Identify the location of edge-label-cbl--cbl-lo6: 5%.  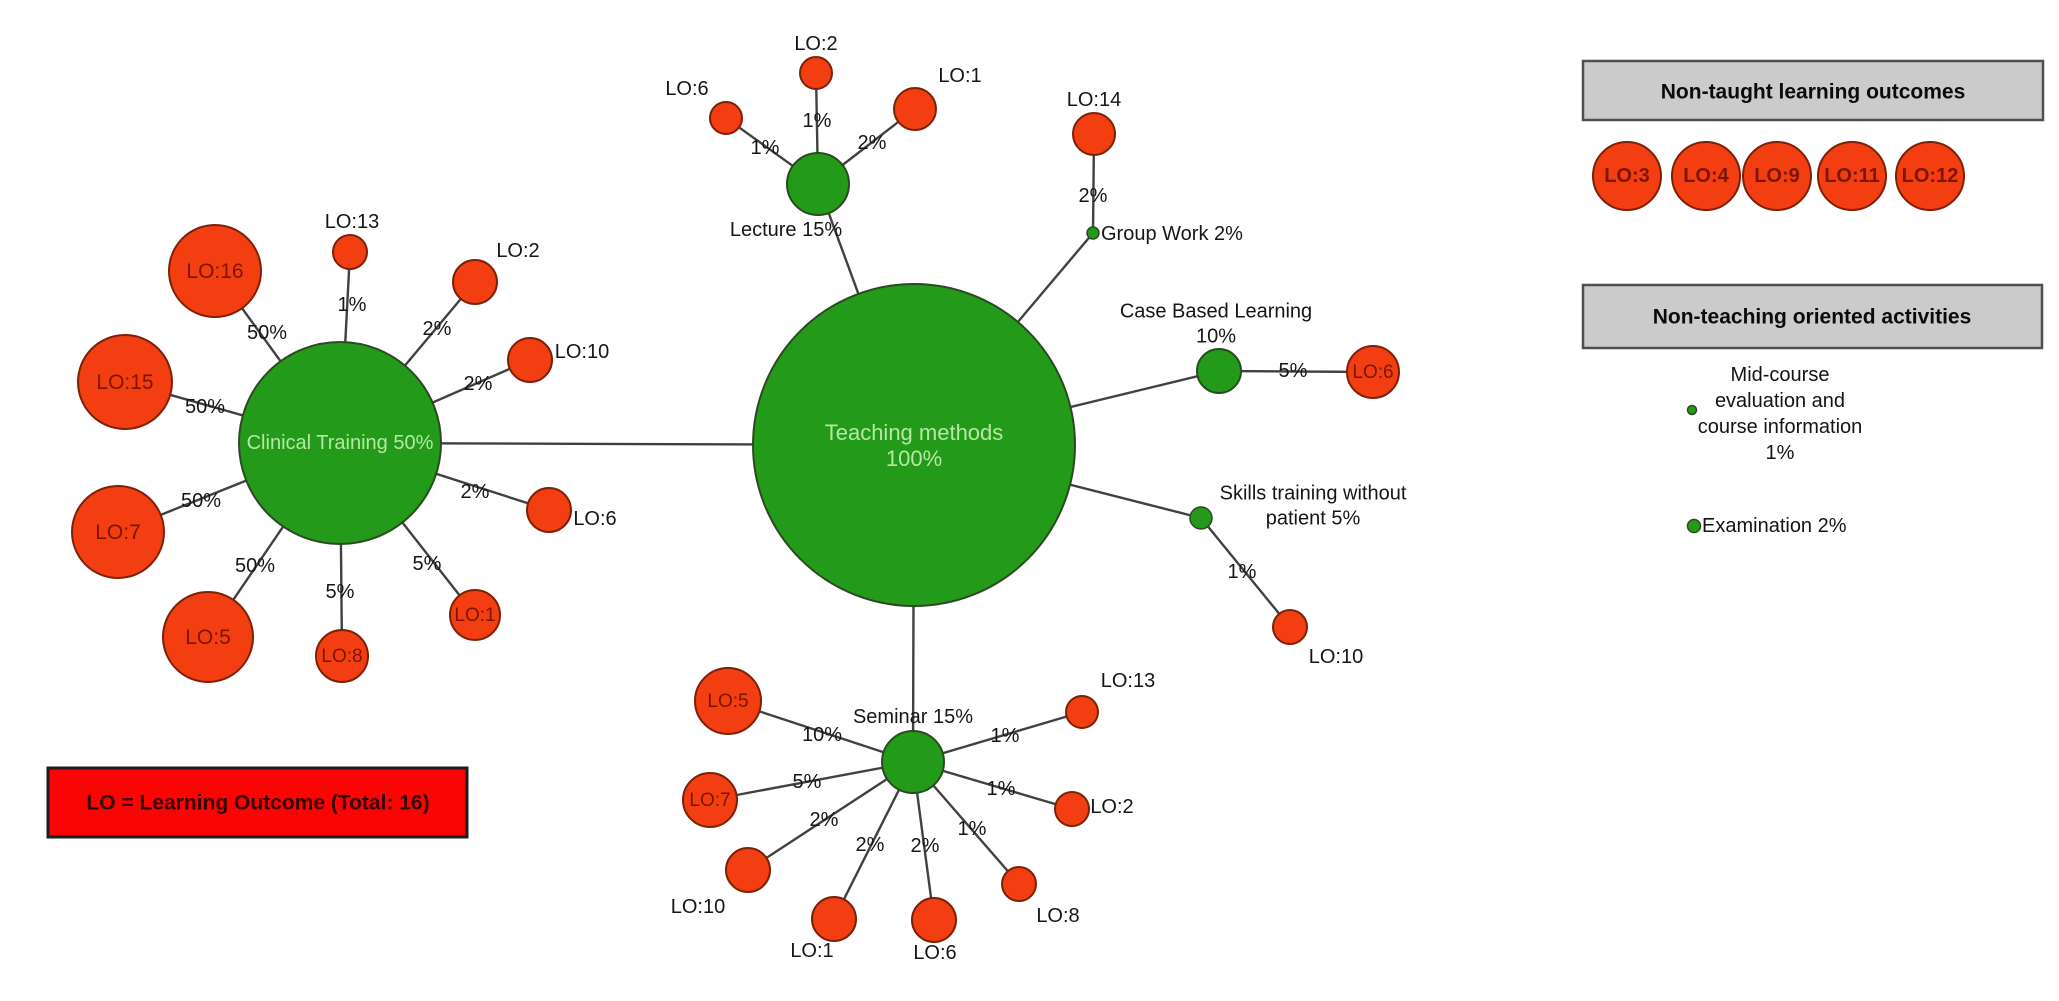
(1293, 371).